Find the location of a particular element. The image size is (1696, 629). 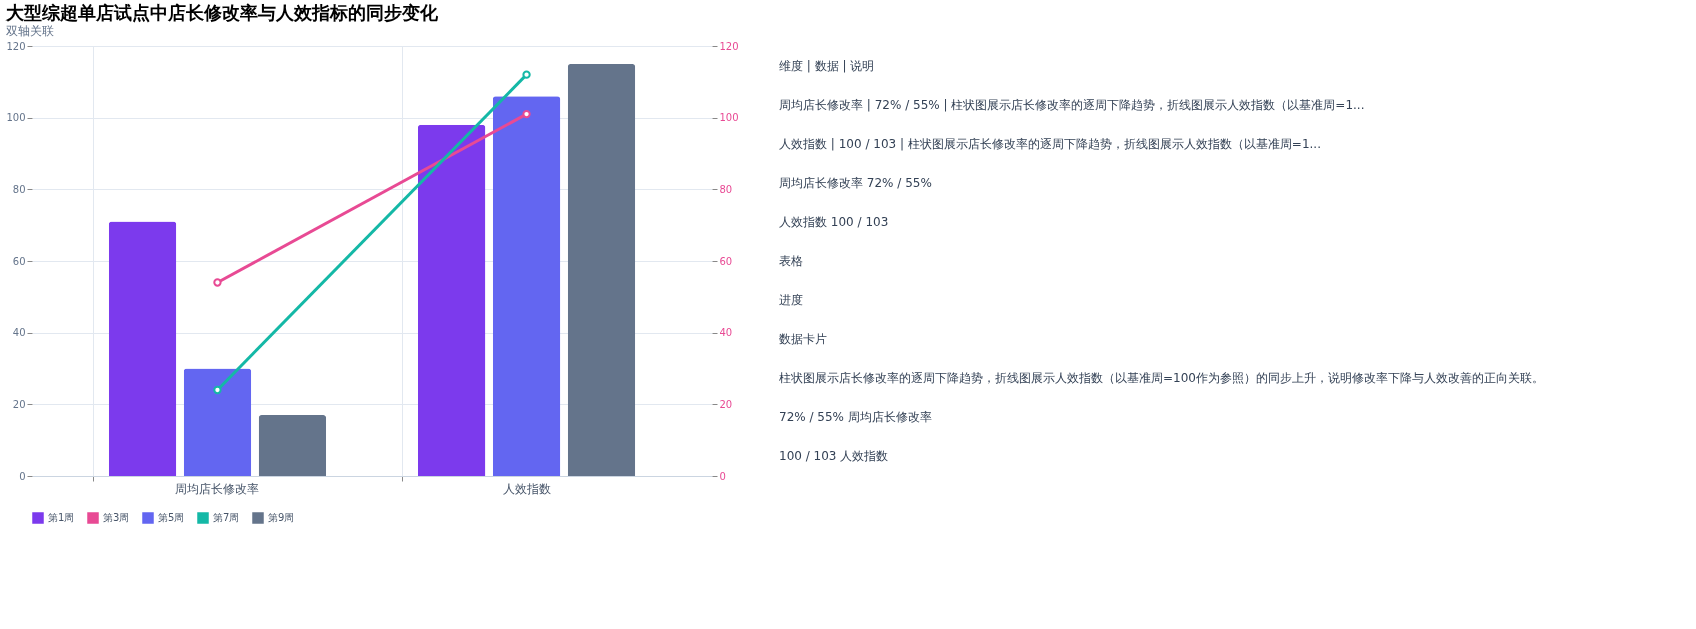

legend-label: 第7周 is located at coordinates (226, 517).